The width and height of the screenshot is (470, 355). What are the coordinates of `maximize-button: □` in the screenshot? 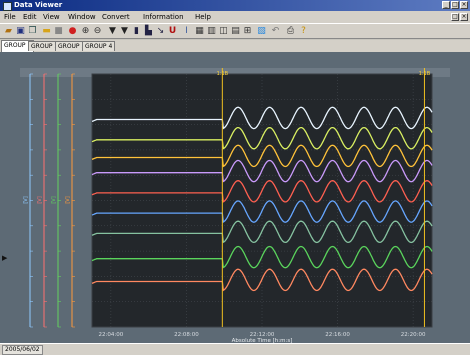 It's located at (455, 5).